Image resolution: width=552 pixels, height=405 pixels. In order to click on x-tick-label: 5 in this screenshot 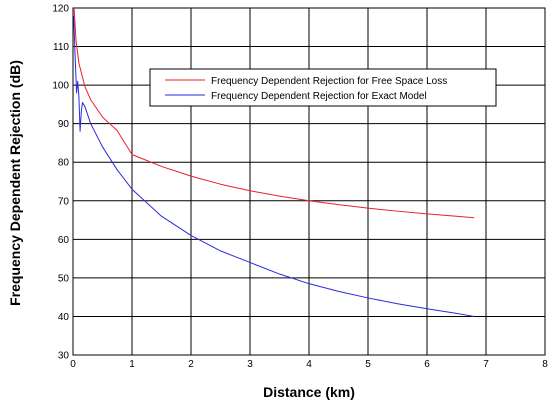, I will do `click(368, 364)`.